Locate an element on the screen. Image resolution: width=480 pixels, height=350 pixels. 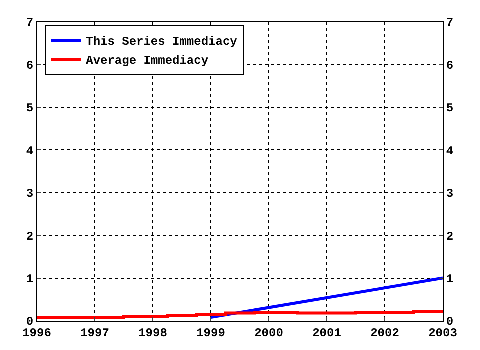
y2-tick-label: 7 is located at coordinates (450, 23).